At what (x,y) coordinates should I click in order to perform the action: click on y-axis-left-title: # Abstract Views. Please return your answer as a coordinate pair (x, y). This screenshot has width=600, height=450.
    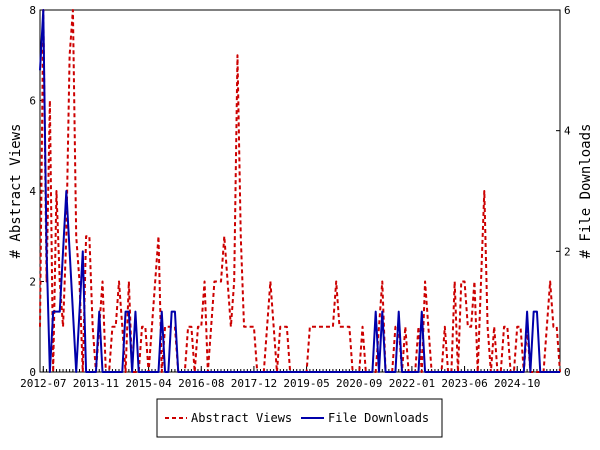
    Looking at the image, I should click on (16, 191).